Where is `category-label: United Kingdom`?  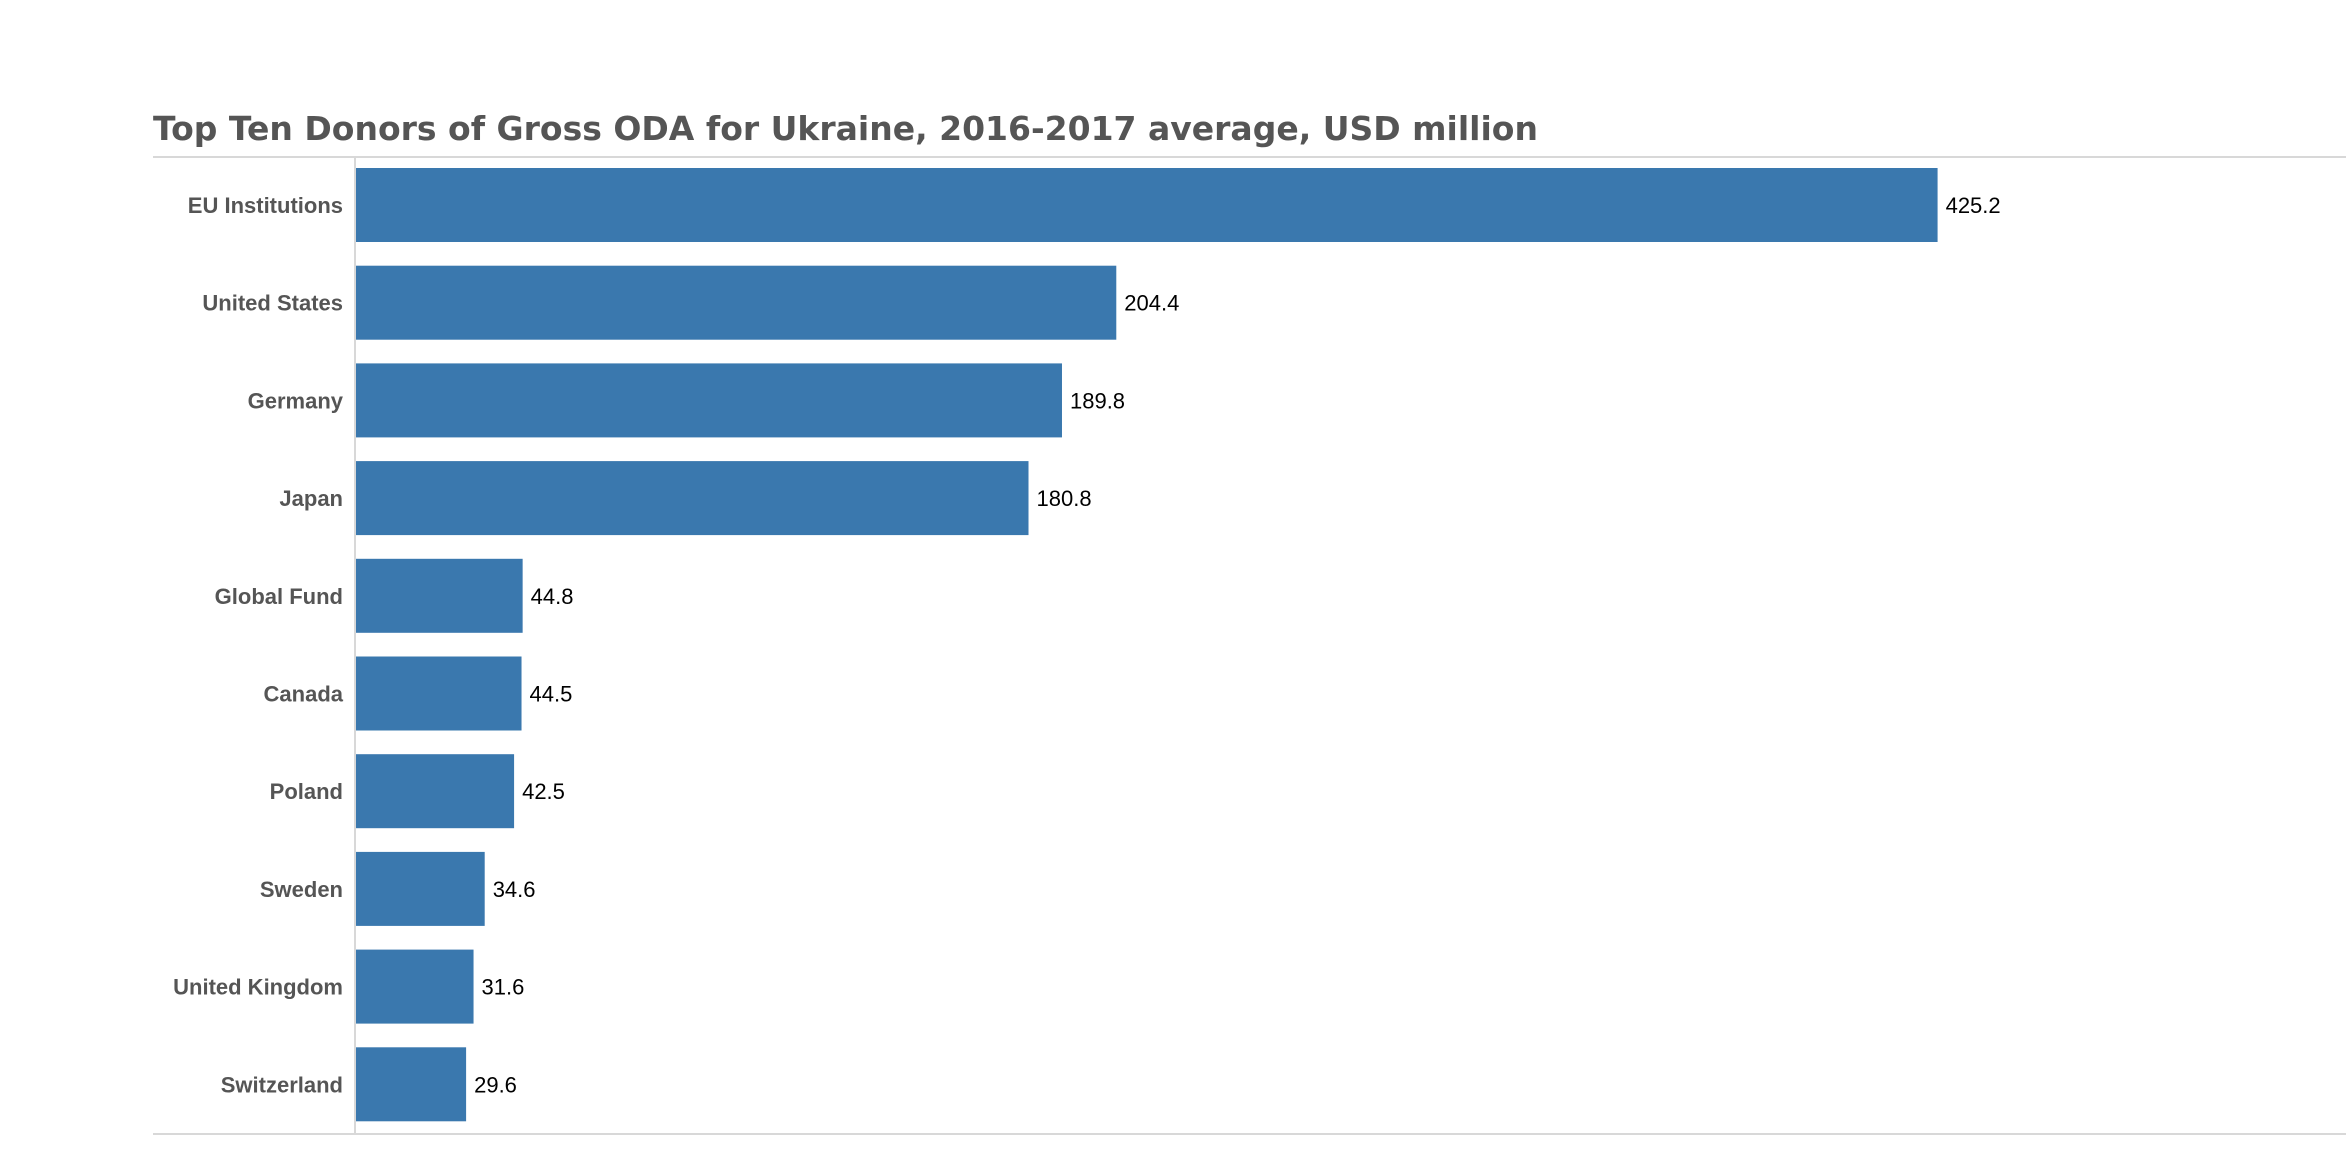 category-label: United Kingdom is located at coordinates (258, 987).